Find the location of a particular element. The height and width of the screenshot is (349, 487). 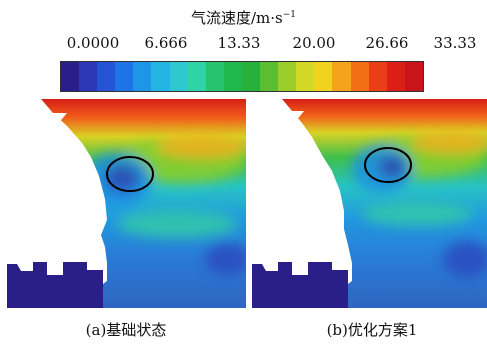

colorbar is located at coordinates (242, 76).